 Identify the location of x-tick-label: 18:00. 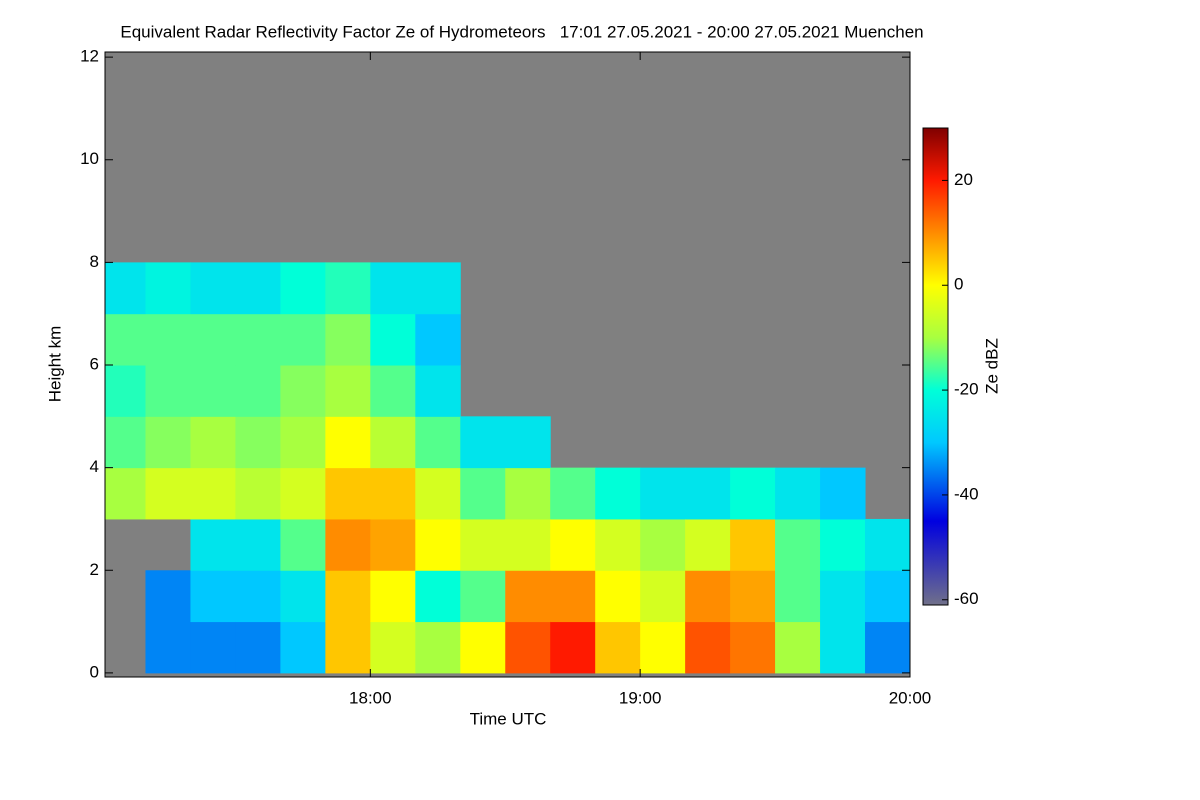
(370, 697).